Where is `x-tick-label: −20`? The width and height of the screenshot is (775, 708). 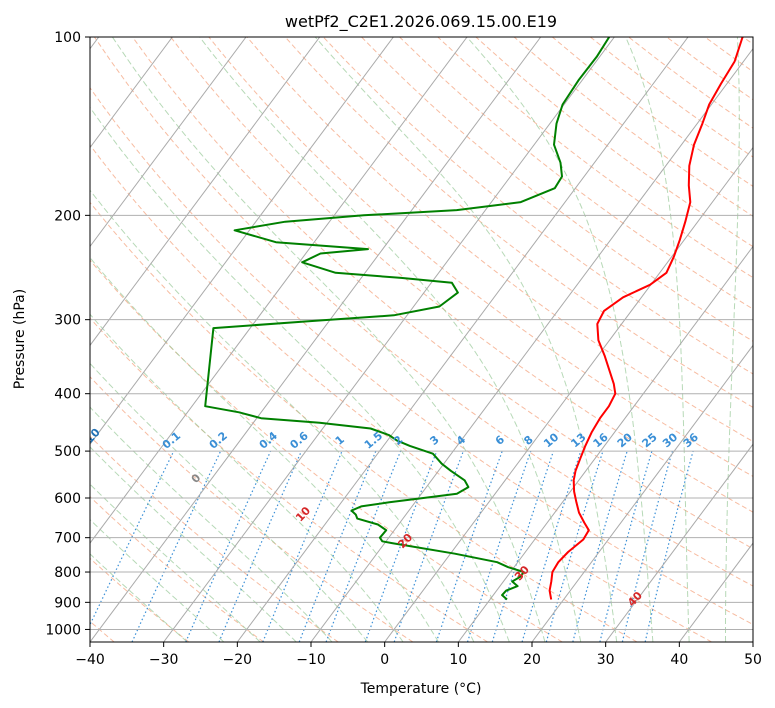
x-tick-label: −20 is located at coordinates (238, 660).